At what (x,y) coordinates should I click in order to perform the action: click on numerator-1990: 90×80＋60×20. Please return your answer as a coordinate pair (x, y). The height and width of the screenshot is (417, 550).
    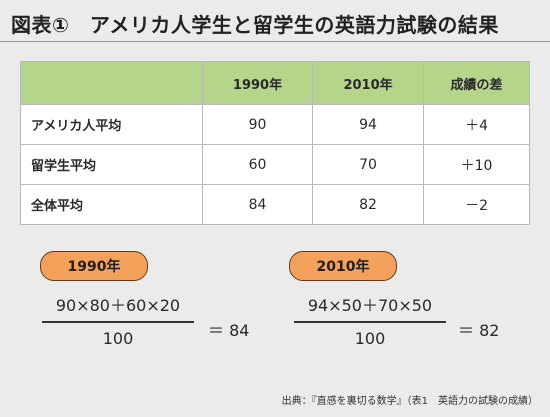
    Looking at the image, I should click on (118, 305).